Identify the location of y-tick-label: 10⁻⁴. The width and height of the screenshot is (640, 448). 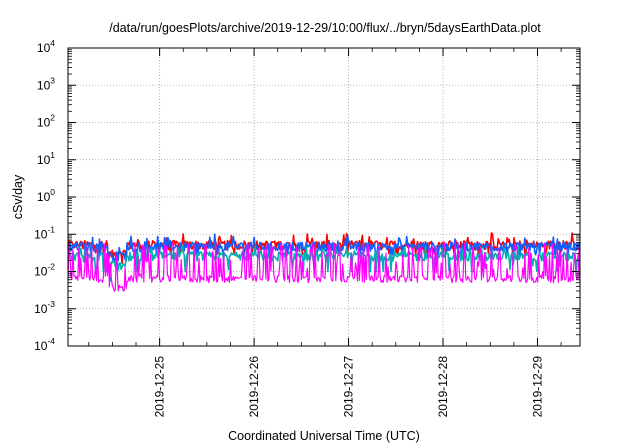
(44, 344).